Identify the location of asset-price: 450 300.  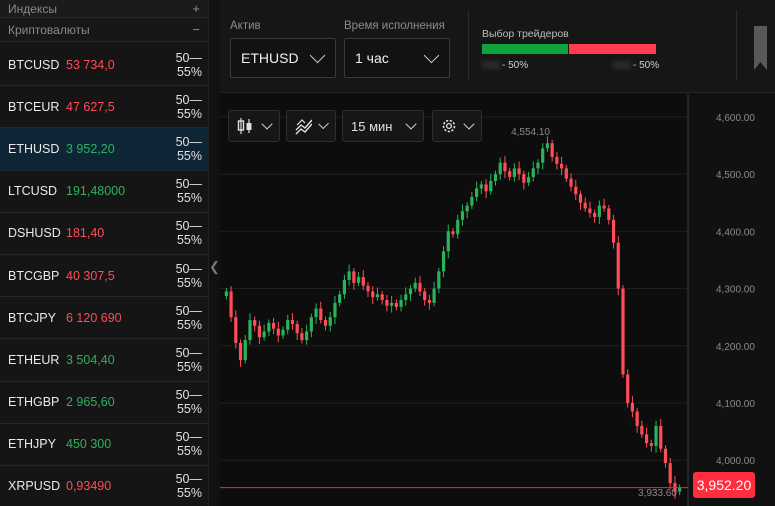
(89, 444).